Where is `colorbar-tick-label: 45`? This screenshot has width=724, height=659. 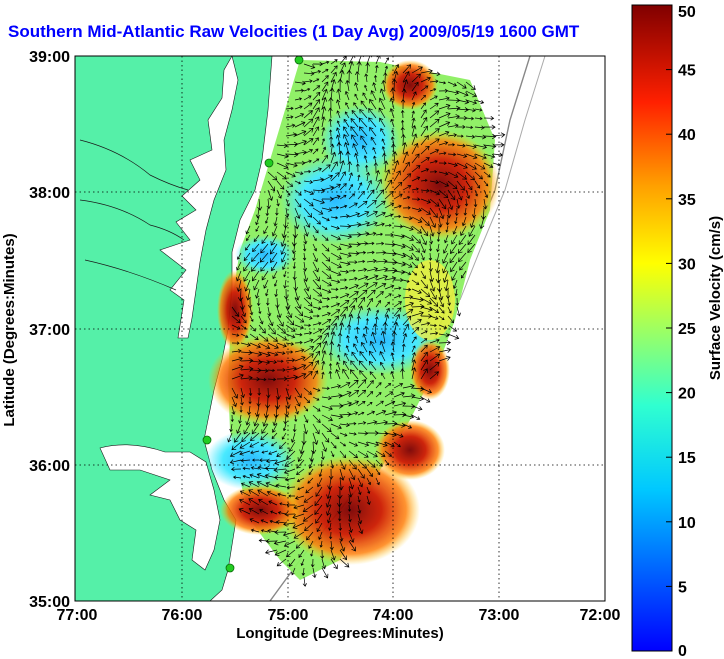 colorbar-tick-label: 45 is located at coordinates (687, 71).